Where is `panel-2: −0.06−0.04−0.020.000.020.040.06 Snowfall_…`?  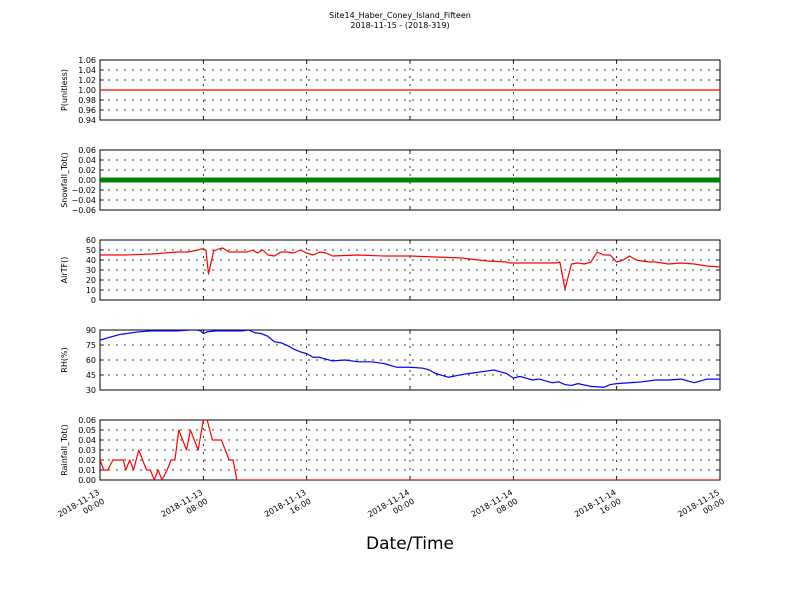 panel-2: −0.06−0.04−0.020.000.020.040.06 Snowfall_… is located at coordinates (390, 180).